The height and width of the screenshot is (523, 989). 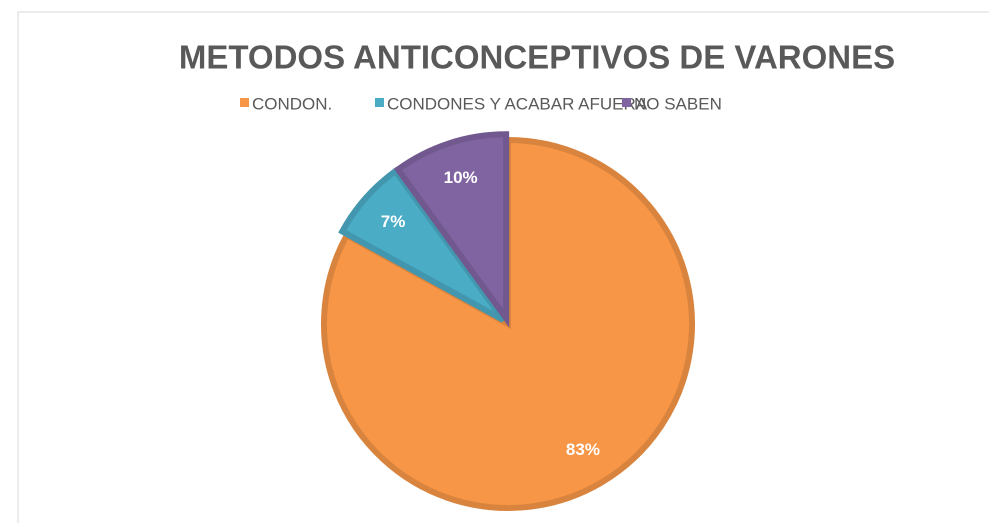 What do you see at coordinates (393, 221) in the screenshot?
I see `data-label: 7%` at bounding box center [393, 221].